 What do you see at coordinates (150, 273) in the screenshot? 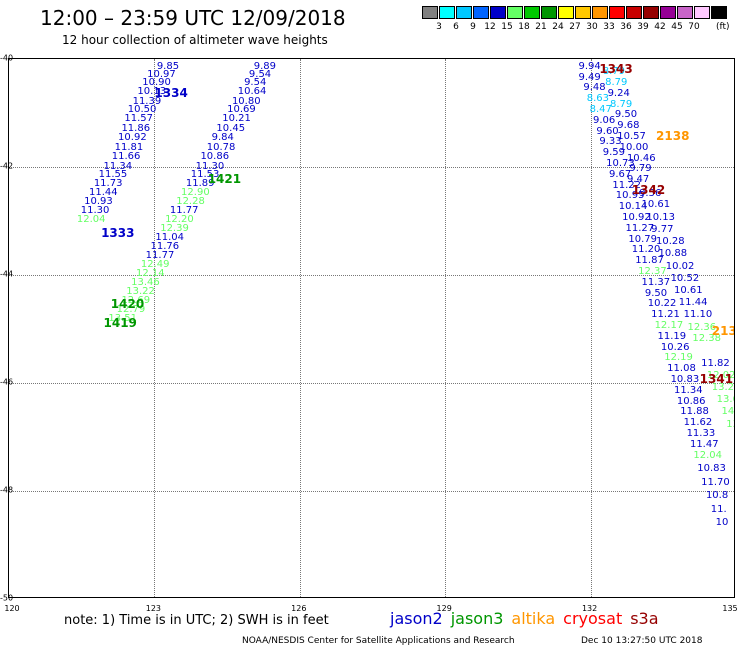
I see `wave-height-value: 12.14` at bounding box center [150, 273].